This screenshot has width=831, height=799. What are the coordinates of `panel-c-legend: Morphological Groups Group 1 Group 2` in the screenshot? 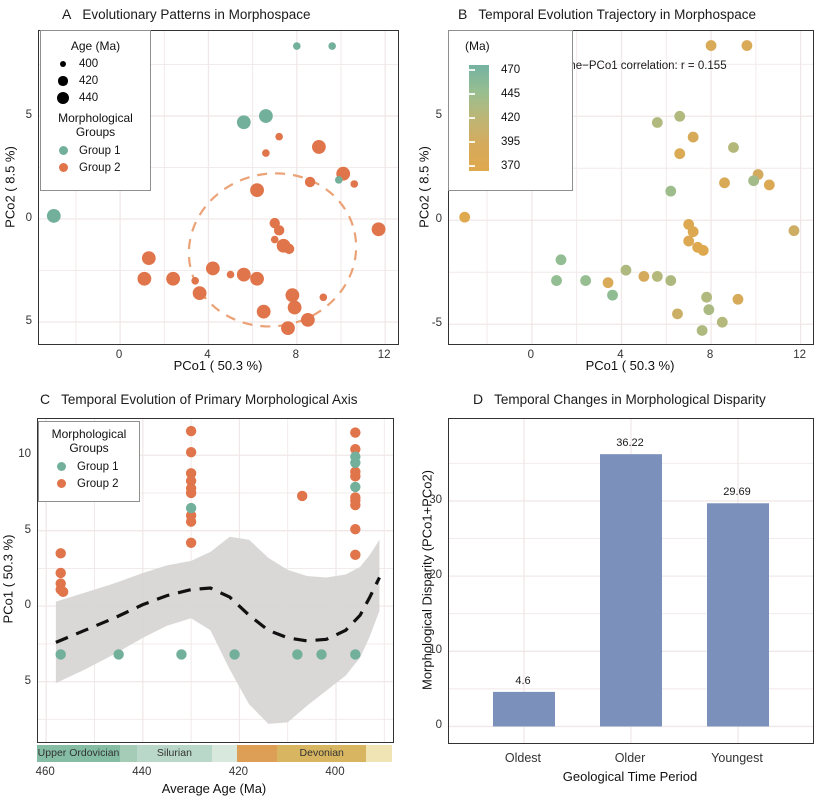 It's located at (89, 461).